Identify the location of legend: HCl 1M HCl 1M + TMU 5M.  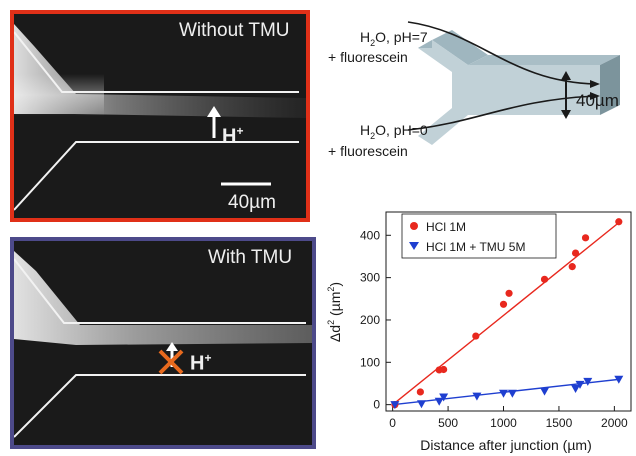
(479, 236).